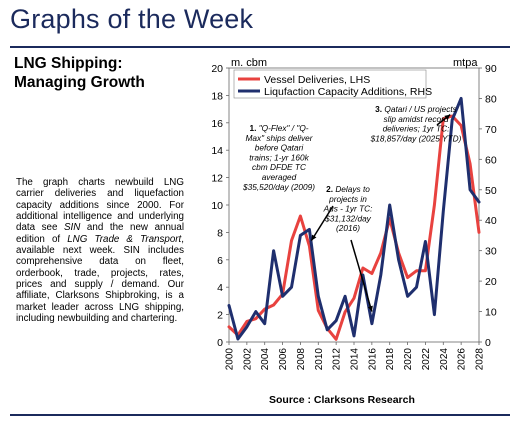 The width and height of the screenshot is (520, 424). I want to click on right-tick-label: 70, so click(491, 130).